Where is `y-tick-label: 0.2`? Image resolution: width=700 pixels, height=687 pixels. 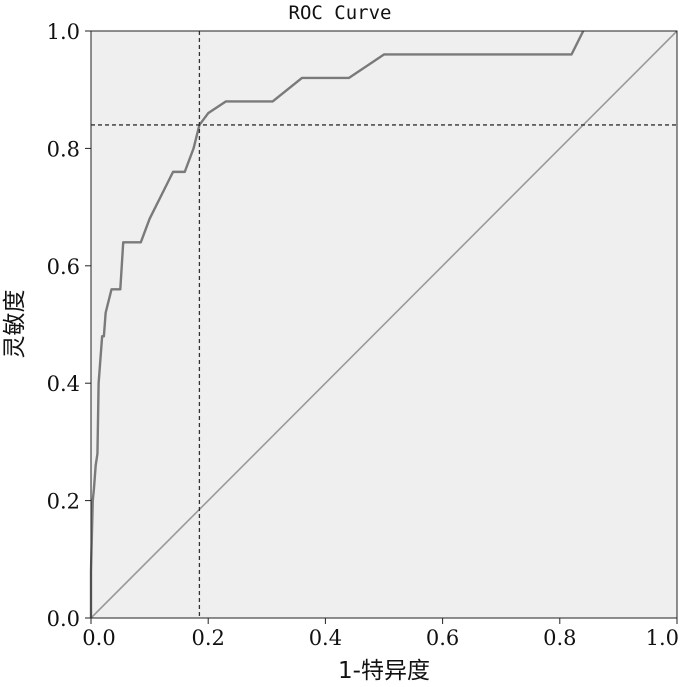
y-tick-label: 0.2 is located at coordinates (63, 502).